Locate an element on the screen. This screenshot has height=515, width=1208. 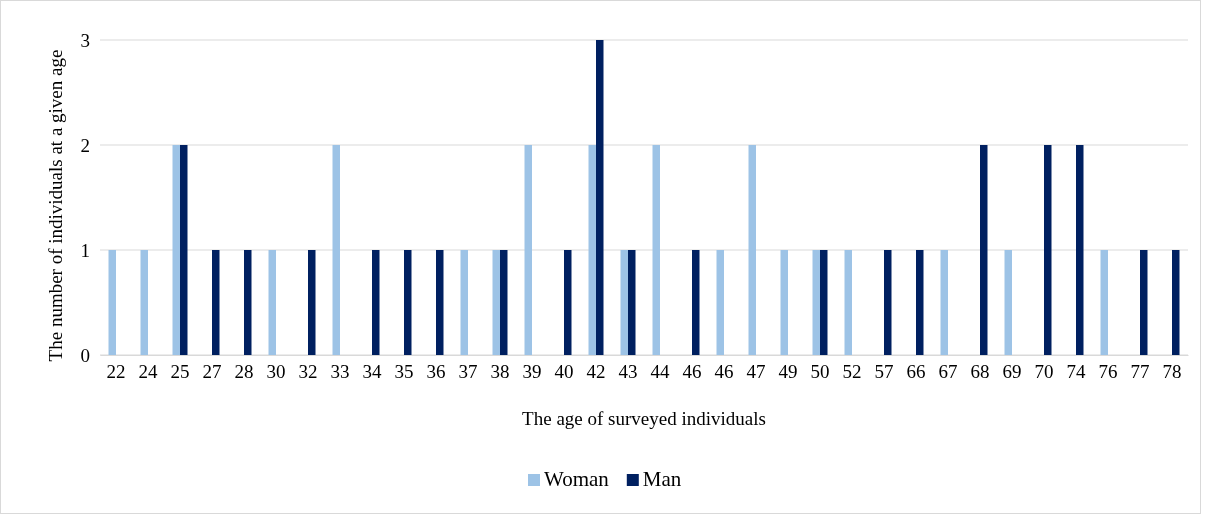
legend-label: Man is located at coordinates (662, 479).